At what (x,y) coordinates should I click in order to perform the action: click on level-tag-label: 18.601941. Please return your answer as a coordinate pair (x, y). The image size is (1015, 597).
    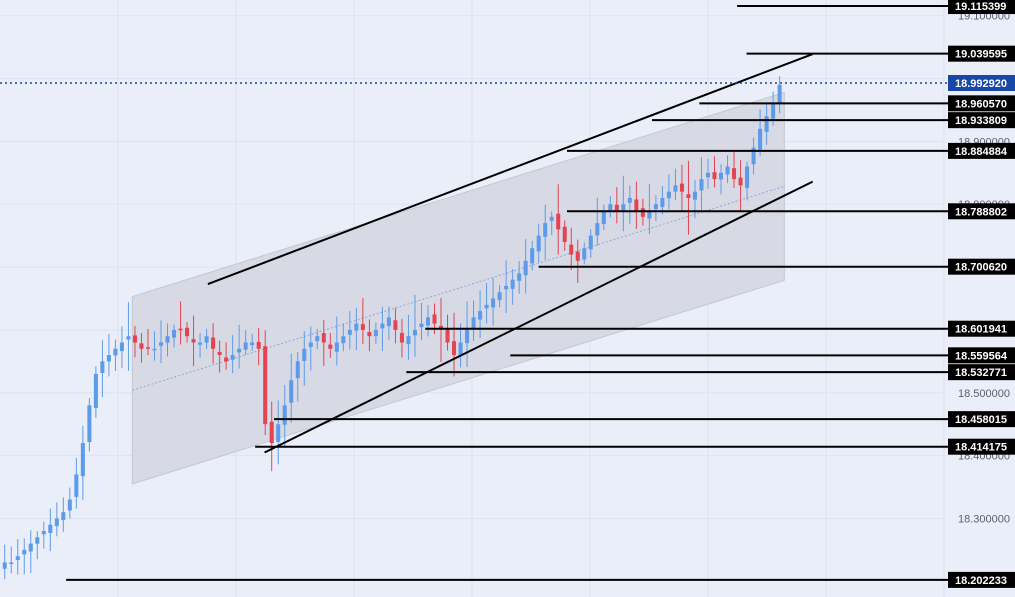
    Looking at the image, I should click on (981, 330).